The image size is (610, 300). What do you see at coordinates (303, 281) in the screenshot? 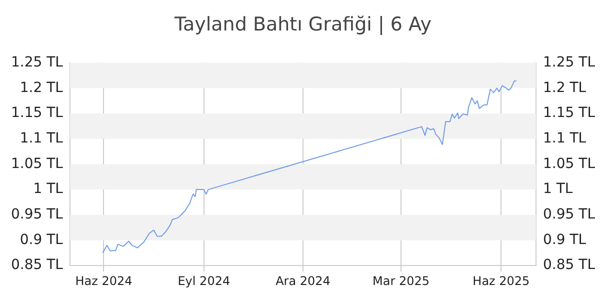
I see `x-tick-label: Ara 2024` at bounding box center [303, 281].